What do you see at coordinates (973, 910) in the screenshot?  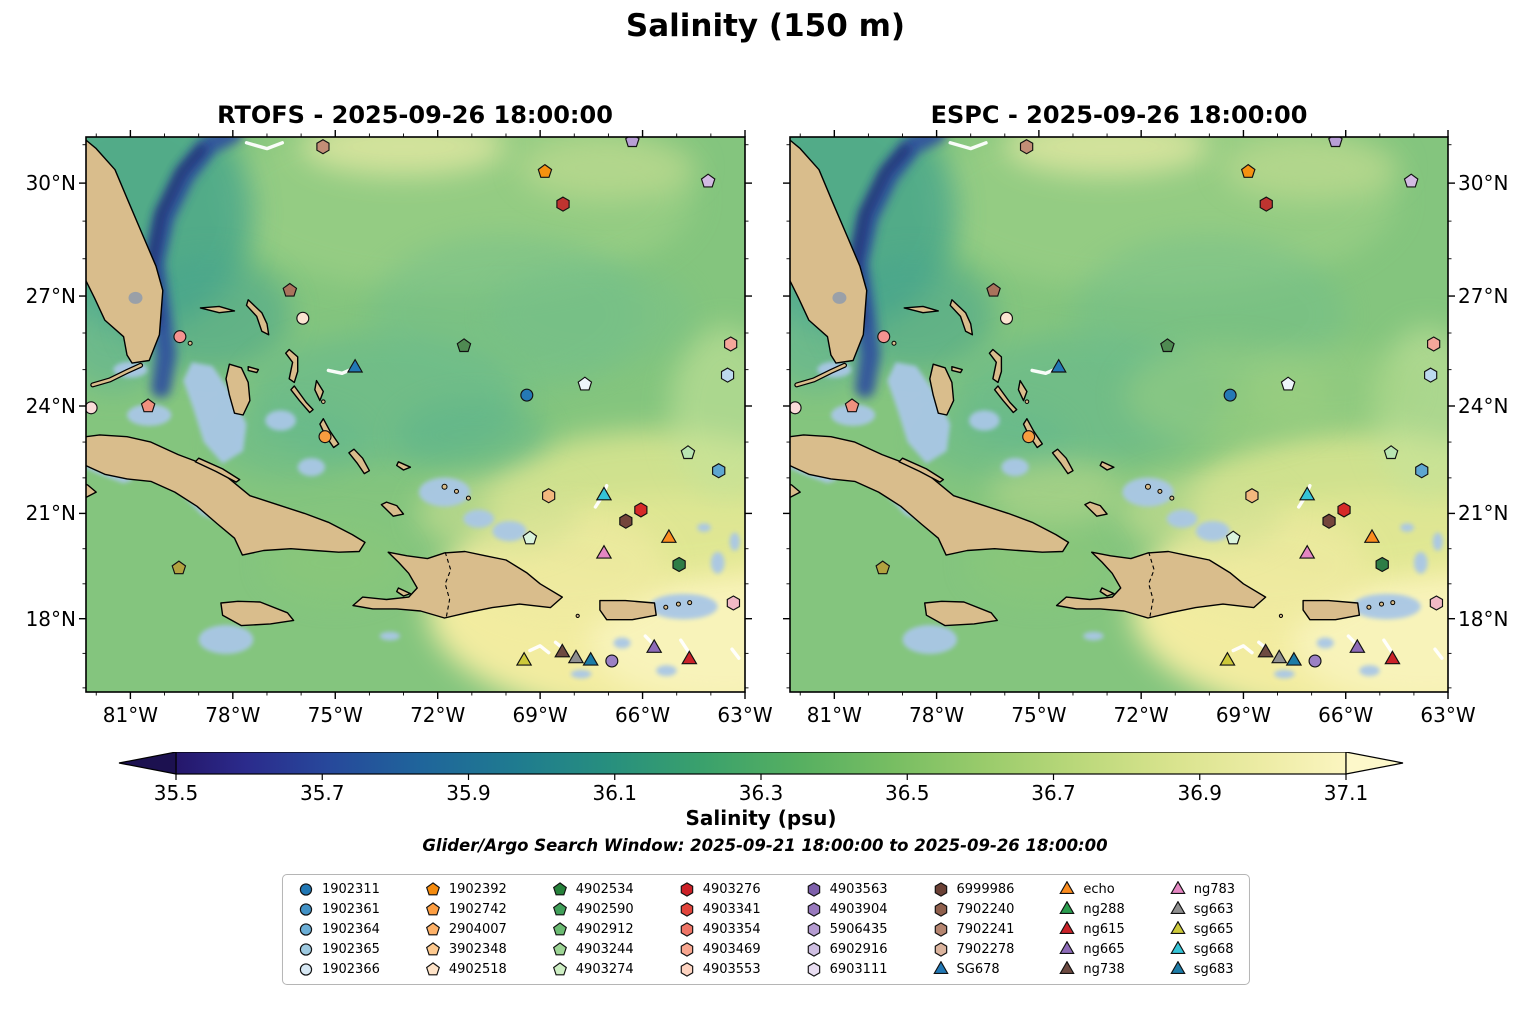 I see `legend-entry: 7902240` at bounding box center [973, 910].